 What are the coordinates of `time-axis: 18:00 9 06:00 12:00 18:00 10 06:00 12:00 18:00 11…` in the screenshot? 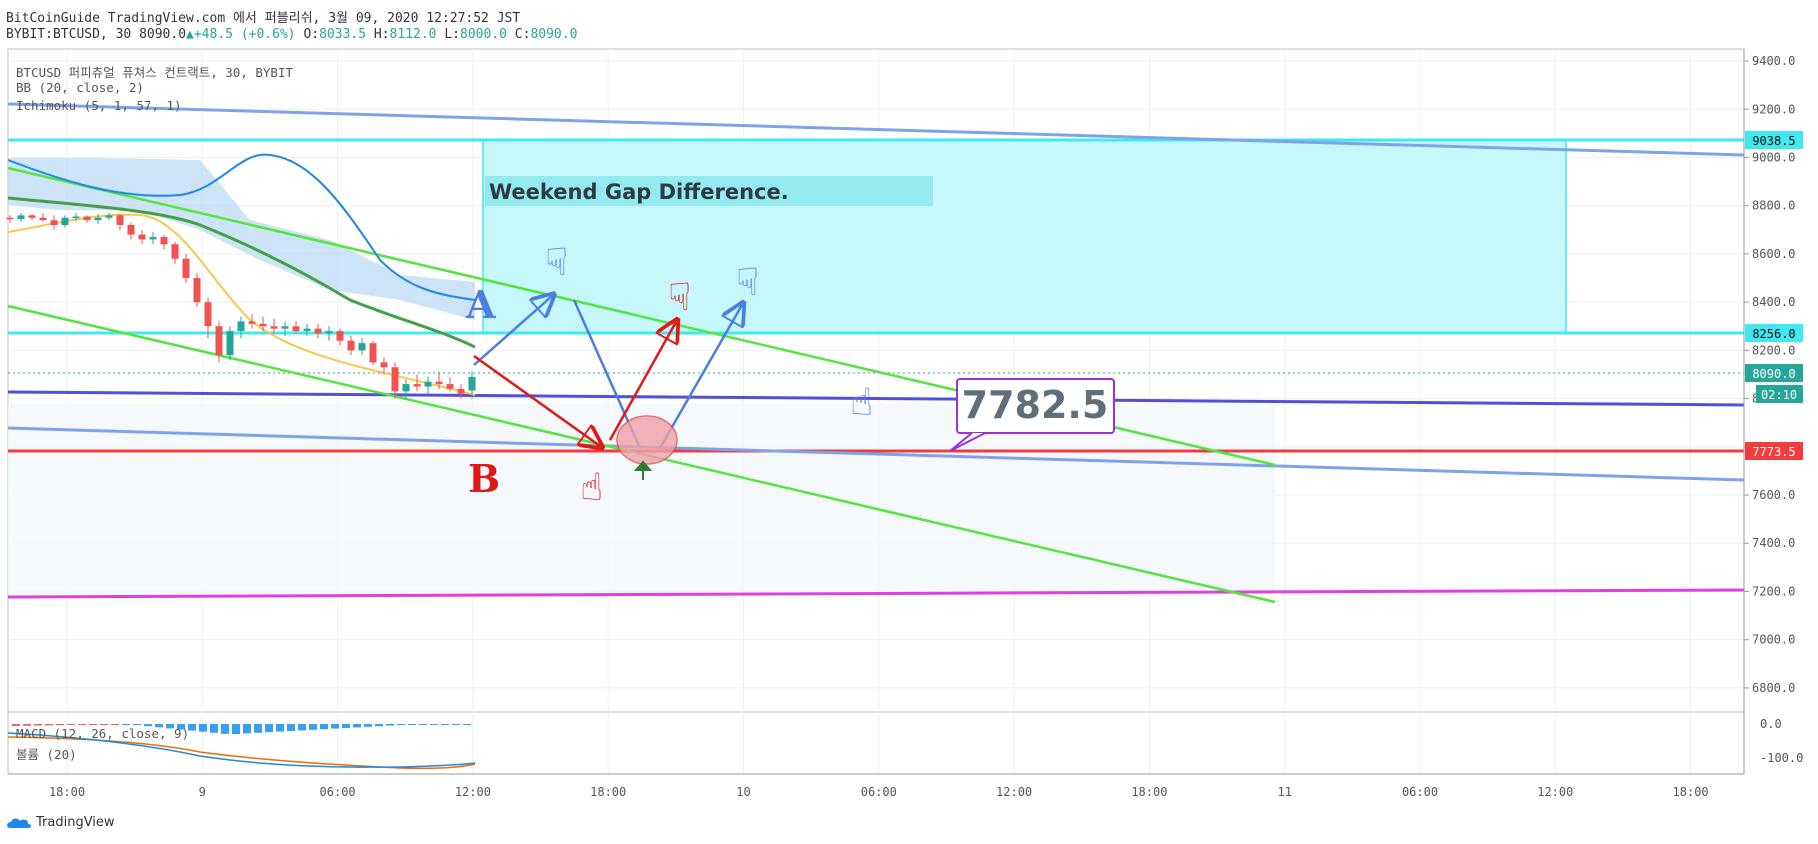 It's located at (876, 786).